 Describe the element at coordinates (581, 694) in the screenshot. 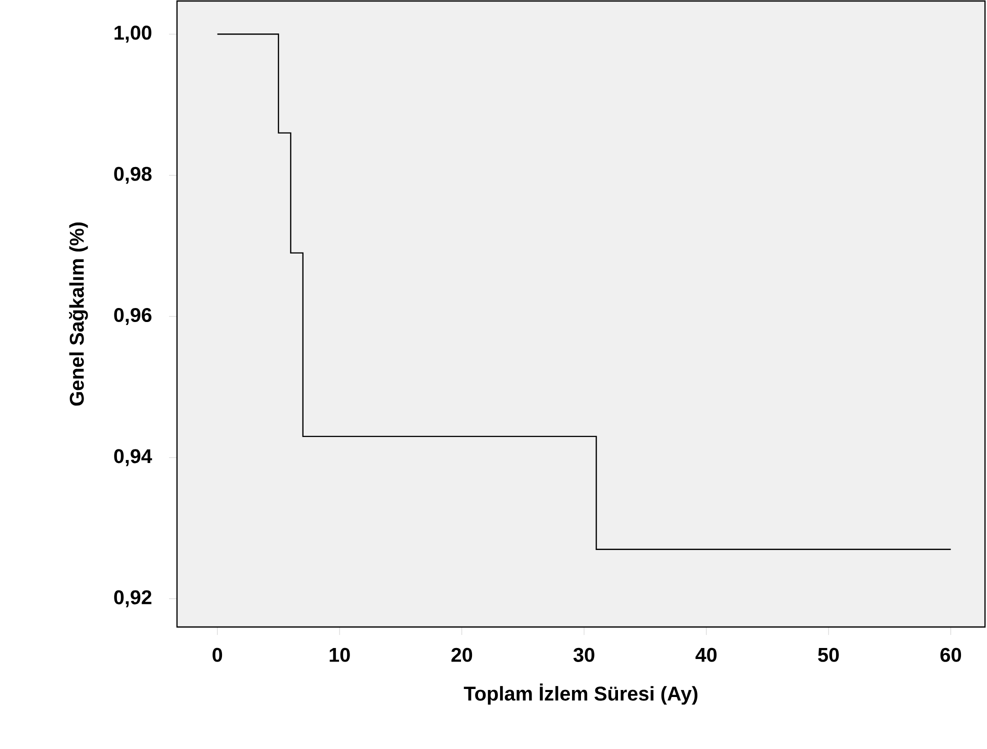

I see `x-axis-title: Toplam İzlem Süresi (Ay)` at that location.